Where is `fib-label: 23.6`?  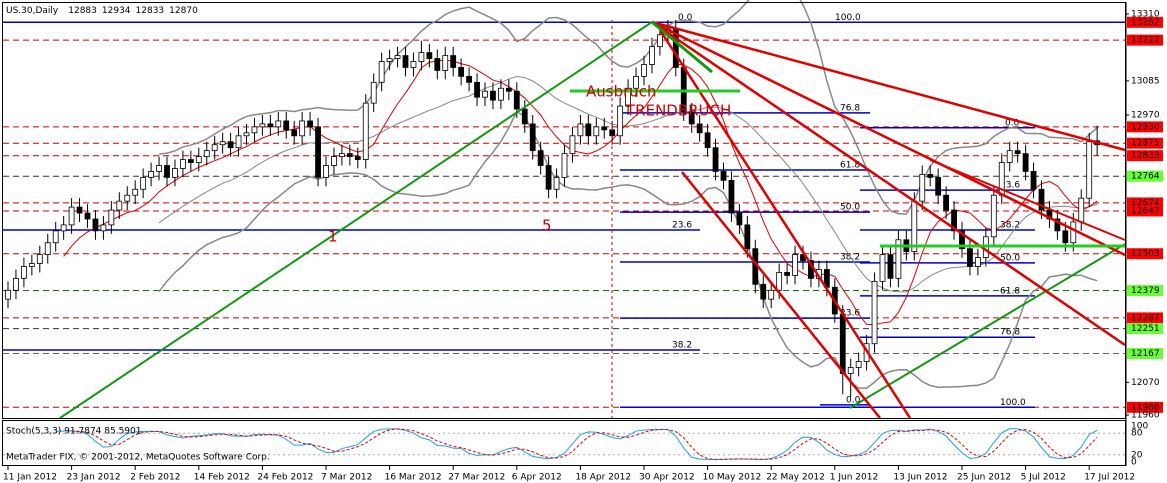
fib-label: 23.6 is located at coordinates (682, 225).